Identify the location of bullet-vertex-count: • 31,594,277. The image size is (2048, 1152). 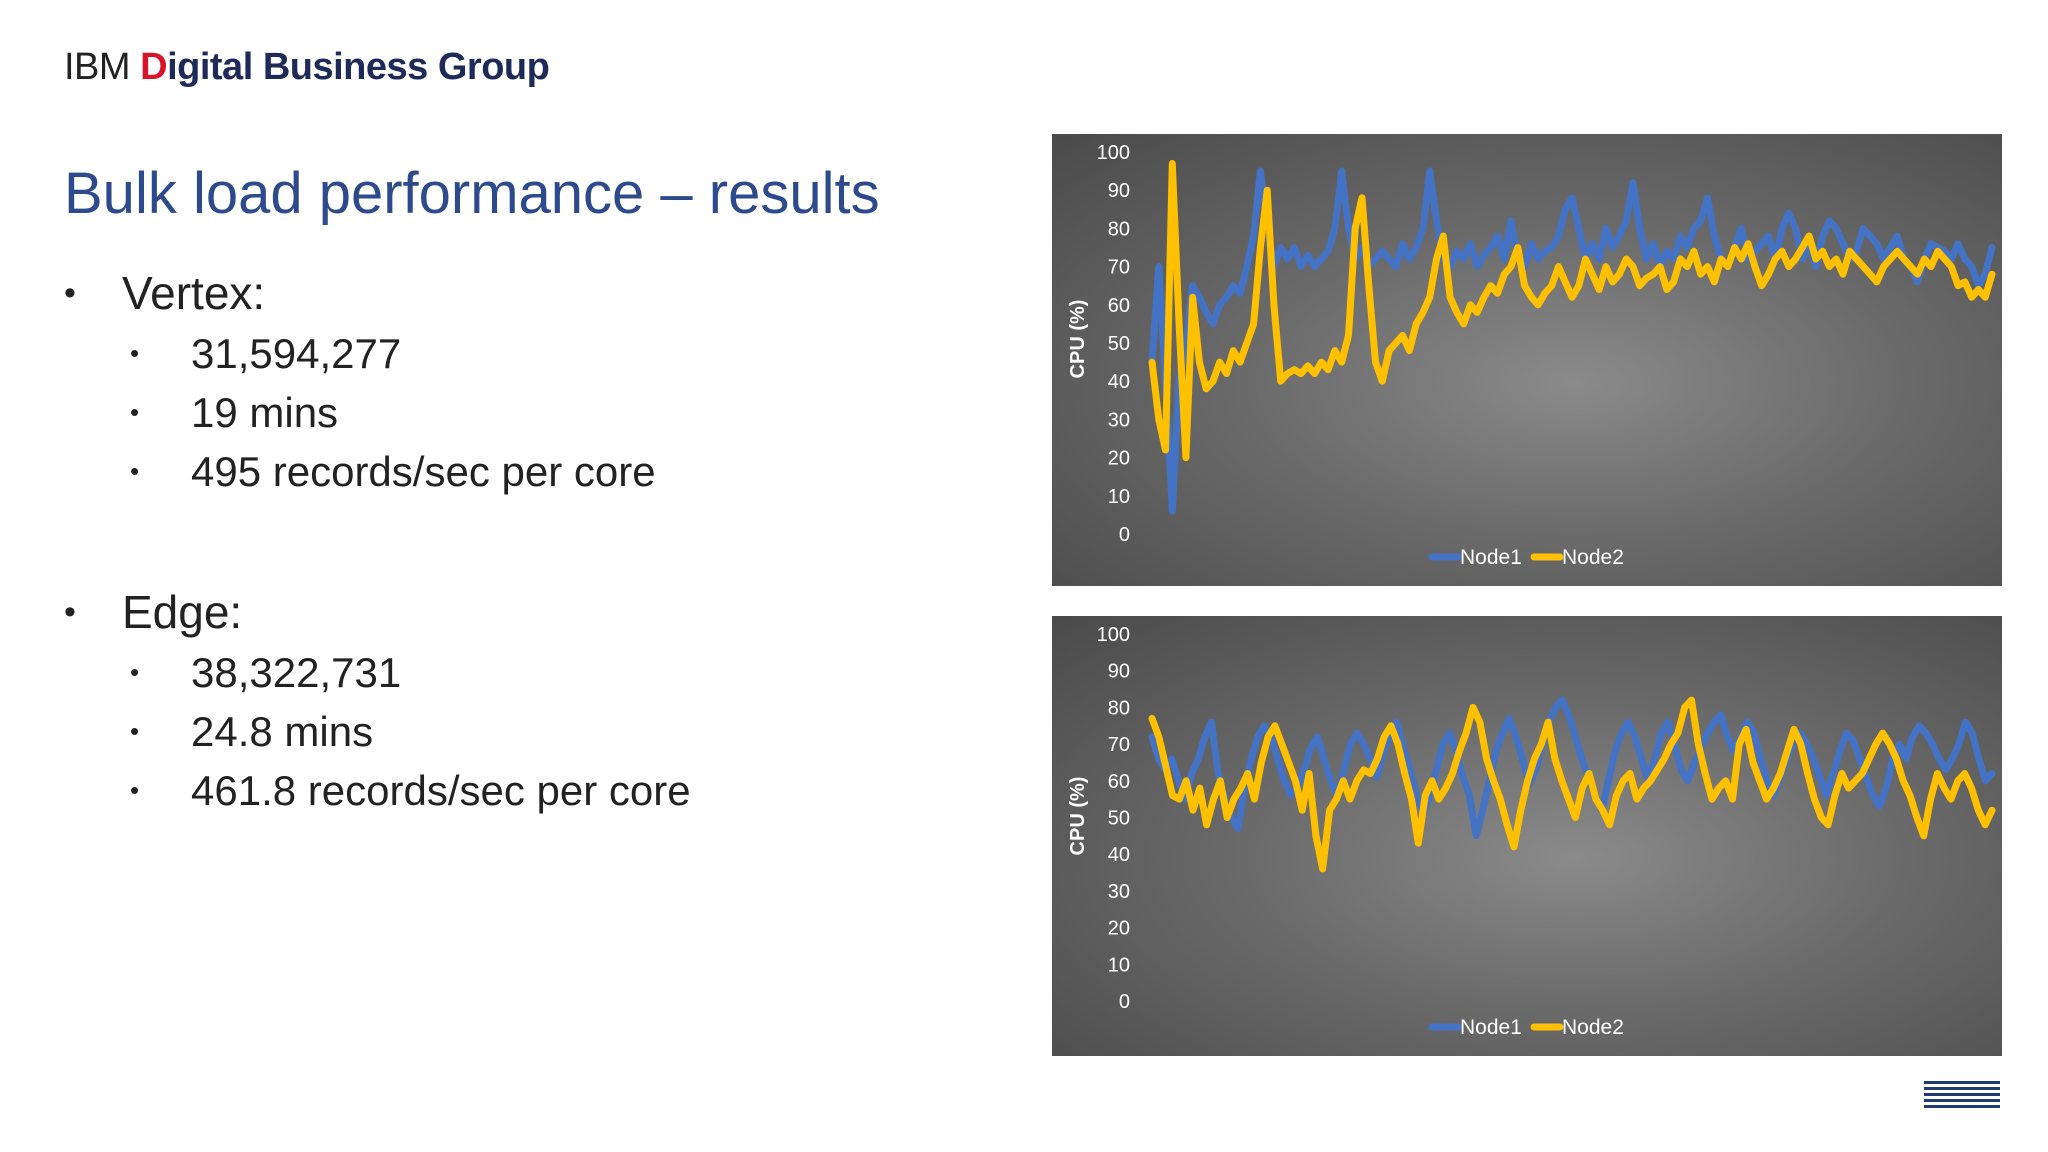
(377, 353).